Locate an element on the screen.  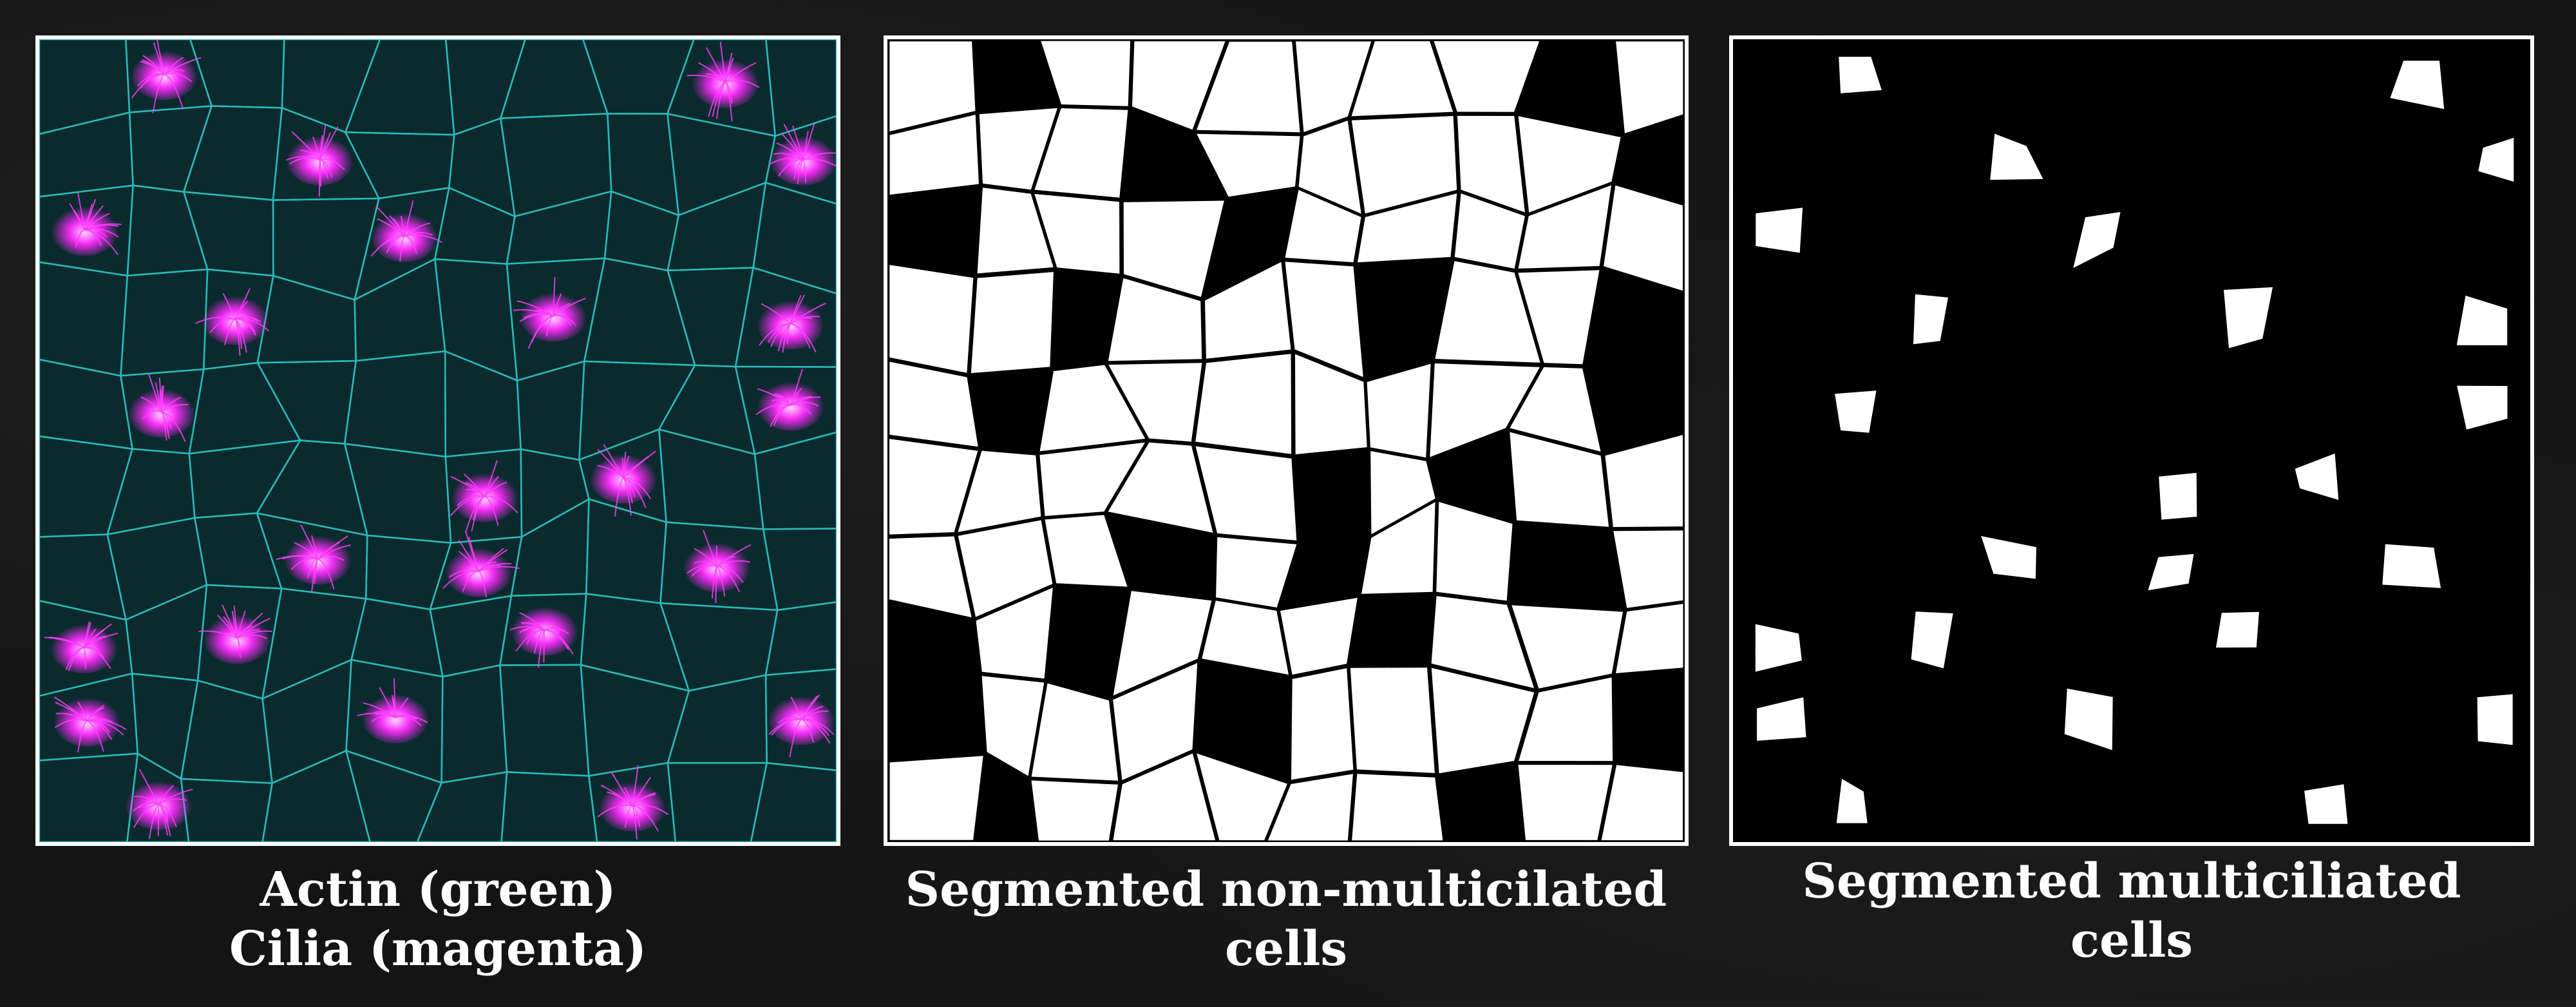
non-multiciliated-caption: Segmented non-multicilated cells is located at coordinates (1287, 919).